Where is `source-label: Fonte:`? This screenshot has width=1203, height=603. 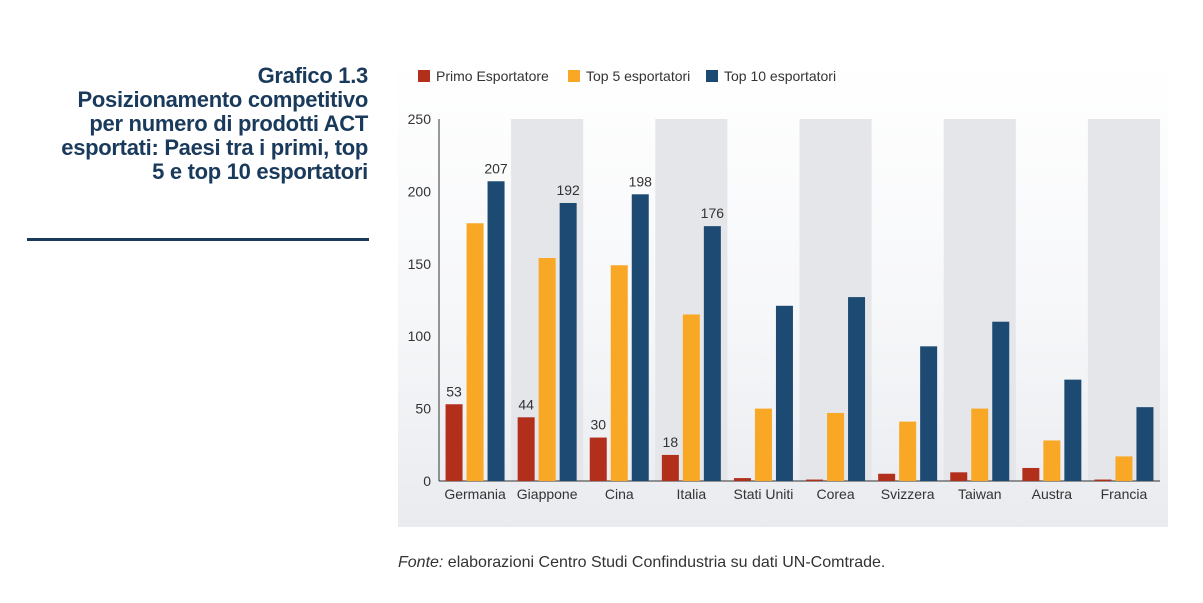
source-label: Fonte: is located at coordinates (421, 562).